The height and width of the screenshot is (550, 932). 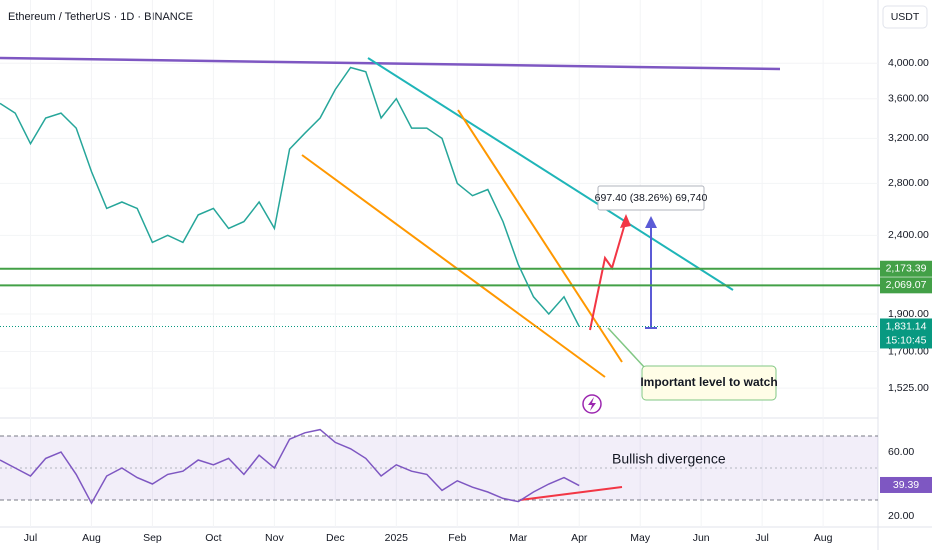 I want to click on y-tick-label: 3,200.00, so click(x=908, y=138).